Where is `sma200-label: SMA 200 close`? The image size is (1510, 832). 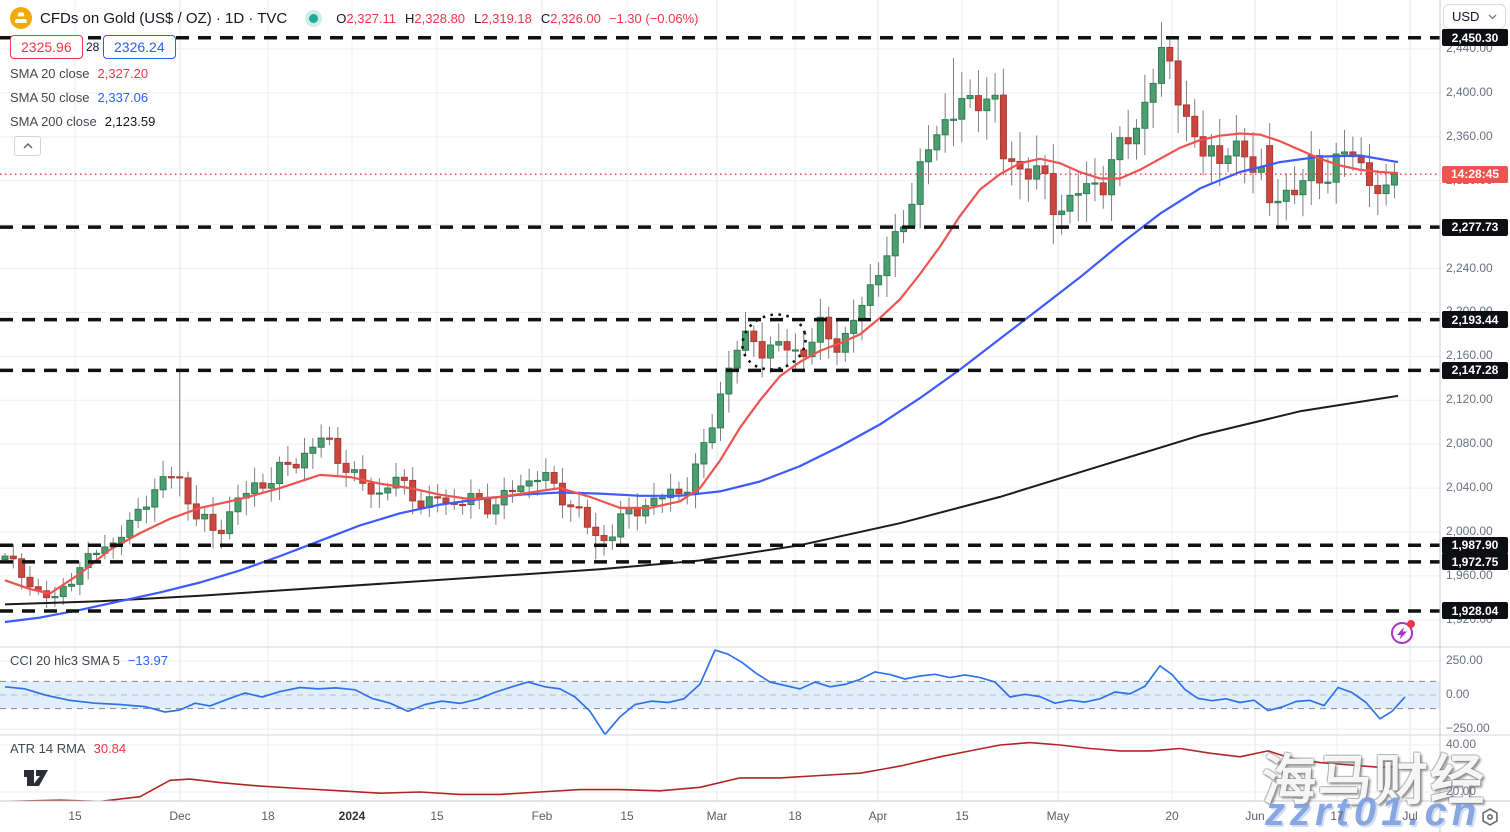
sma200-label: SMA 200 close is located at coordinates (53, 121).